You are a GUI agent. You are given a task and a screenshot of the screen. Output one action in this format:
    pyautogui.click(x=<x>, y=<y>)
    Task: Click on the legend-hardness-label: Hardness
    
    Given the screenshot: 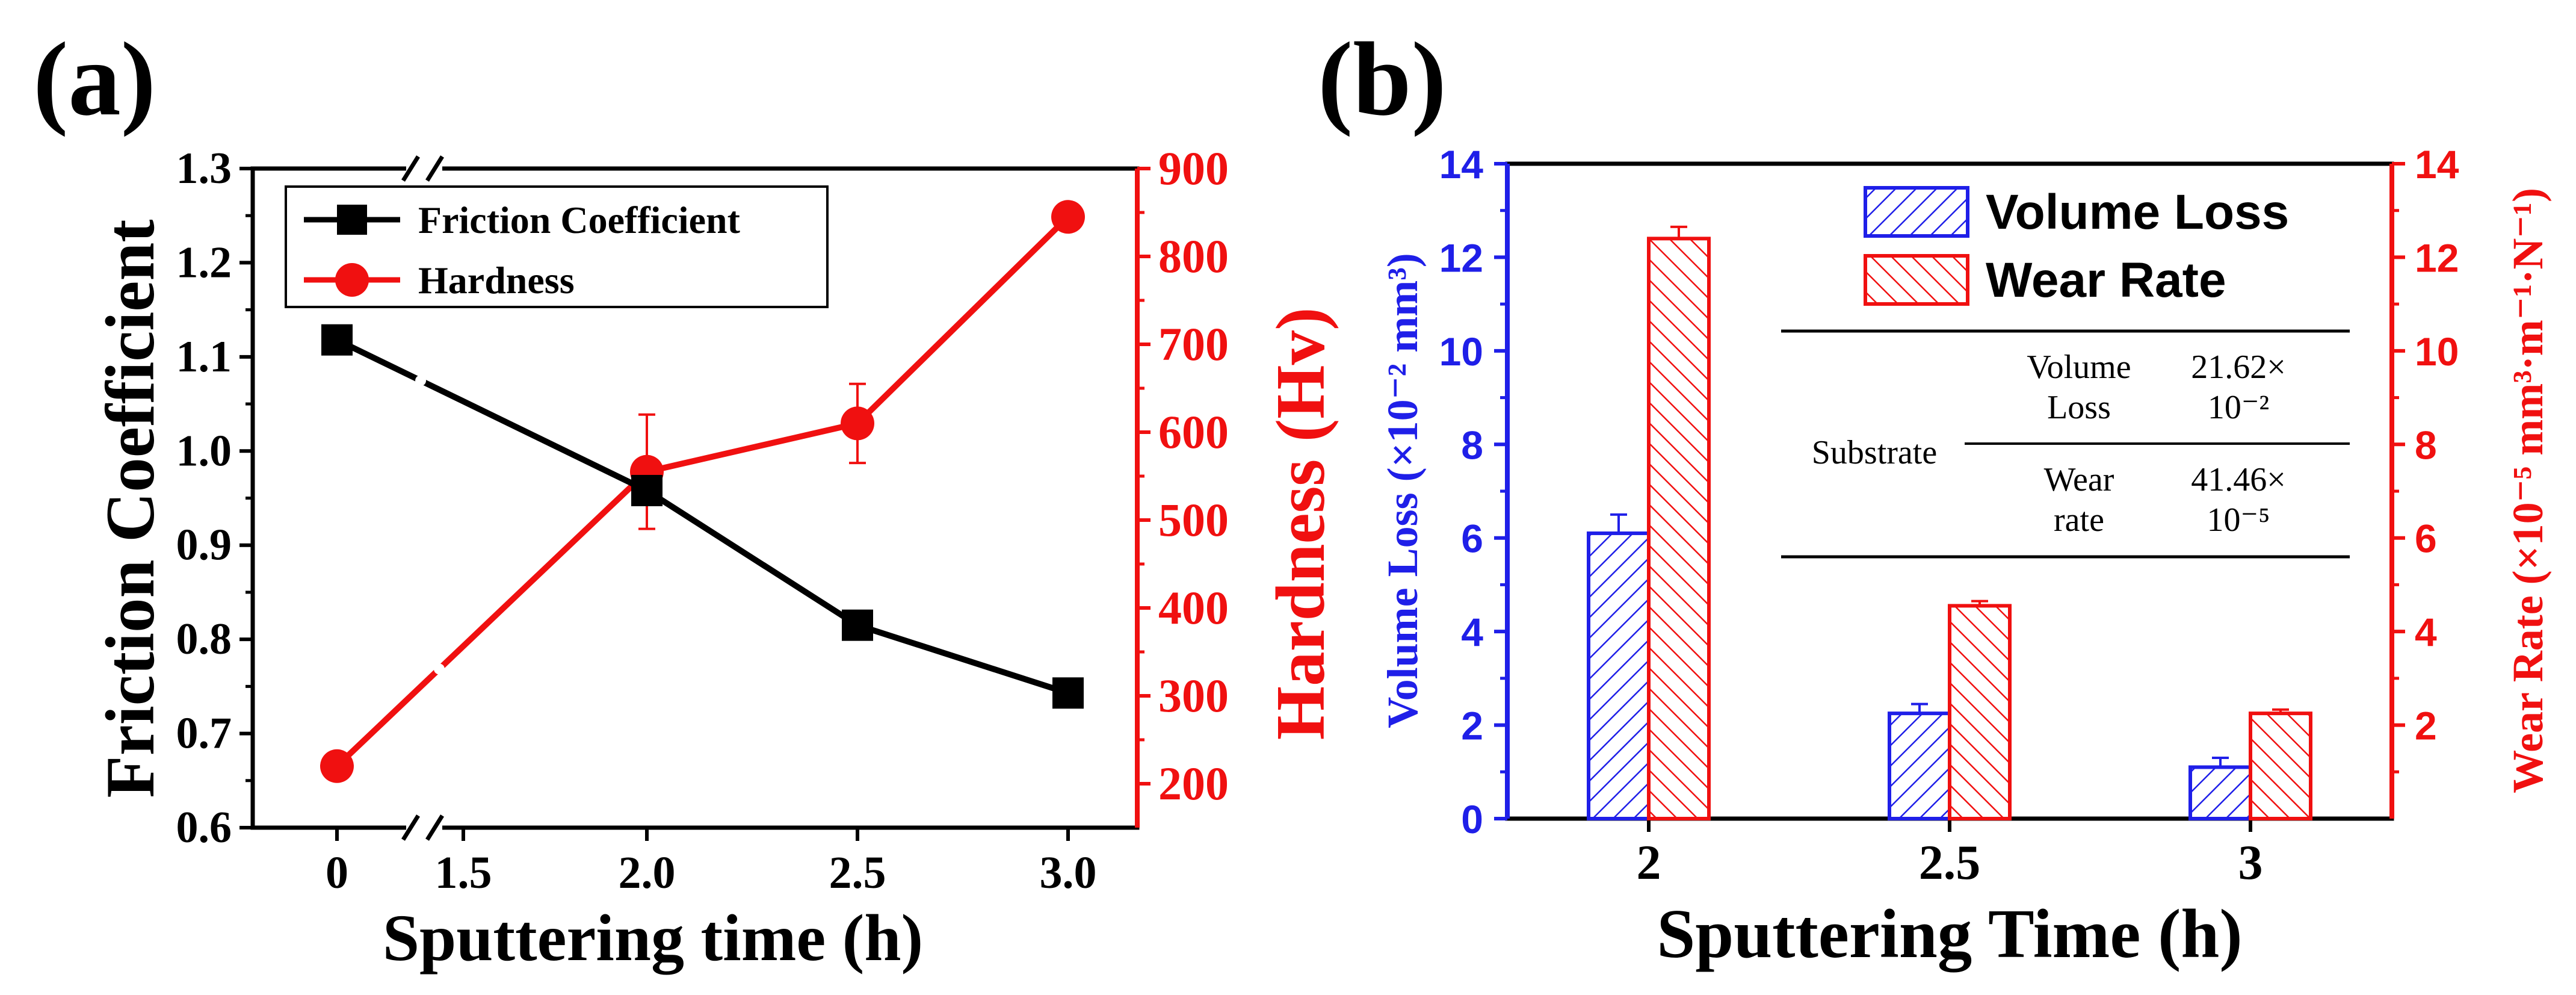 What is the action you would take?
    pyautogui.click(x=496, y=280)
    